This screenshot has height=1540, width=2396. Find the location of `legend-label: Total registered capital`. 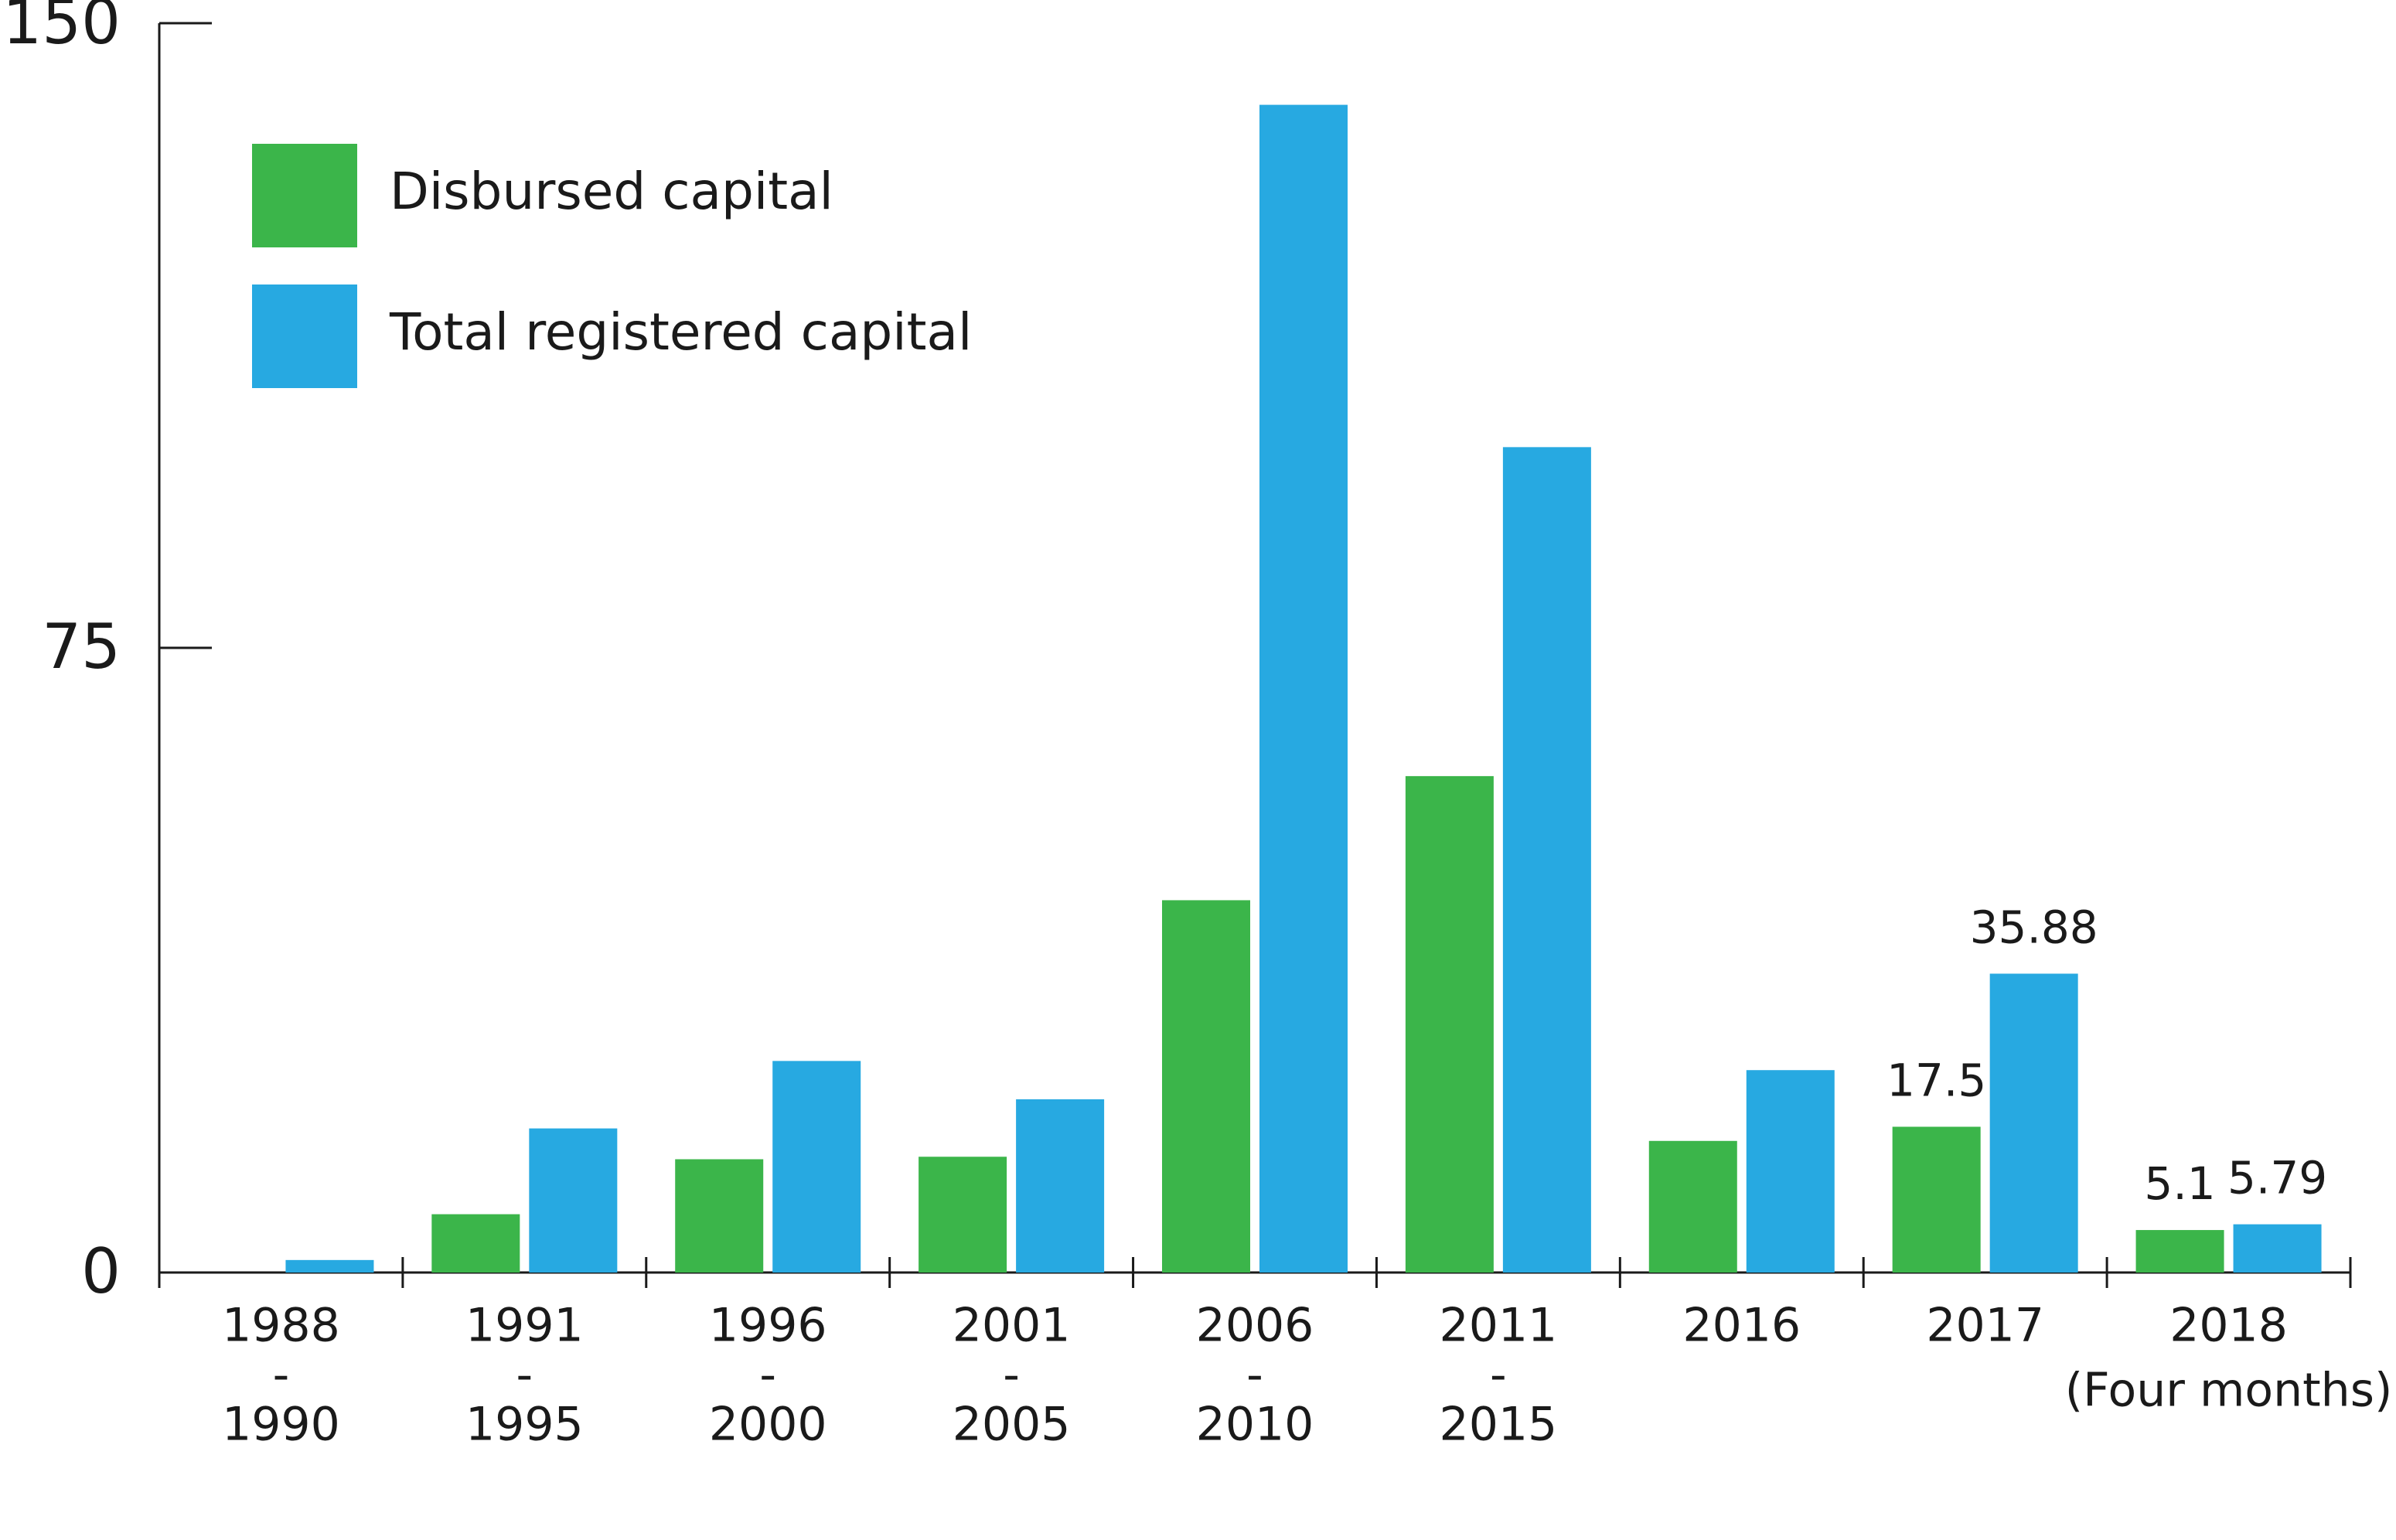

legend-label: Total registered capital is located at coordinates (680, 332).